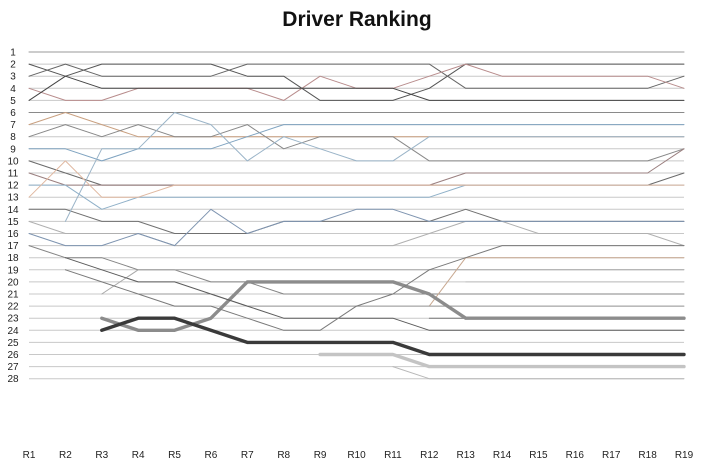 This screenshot has width=720, height=469. I want to click on y-tick-label: 25, so click(13, 343).